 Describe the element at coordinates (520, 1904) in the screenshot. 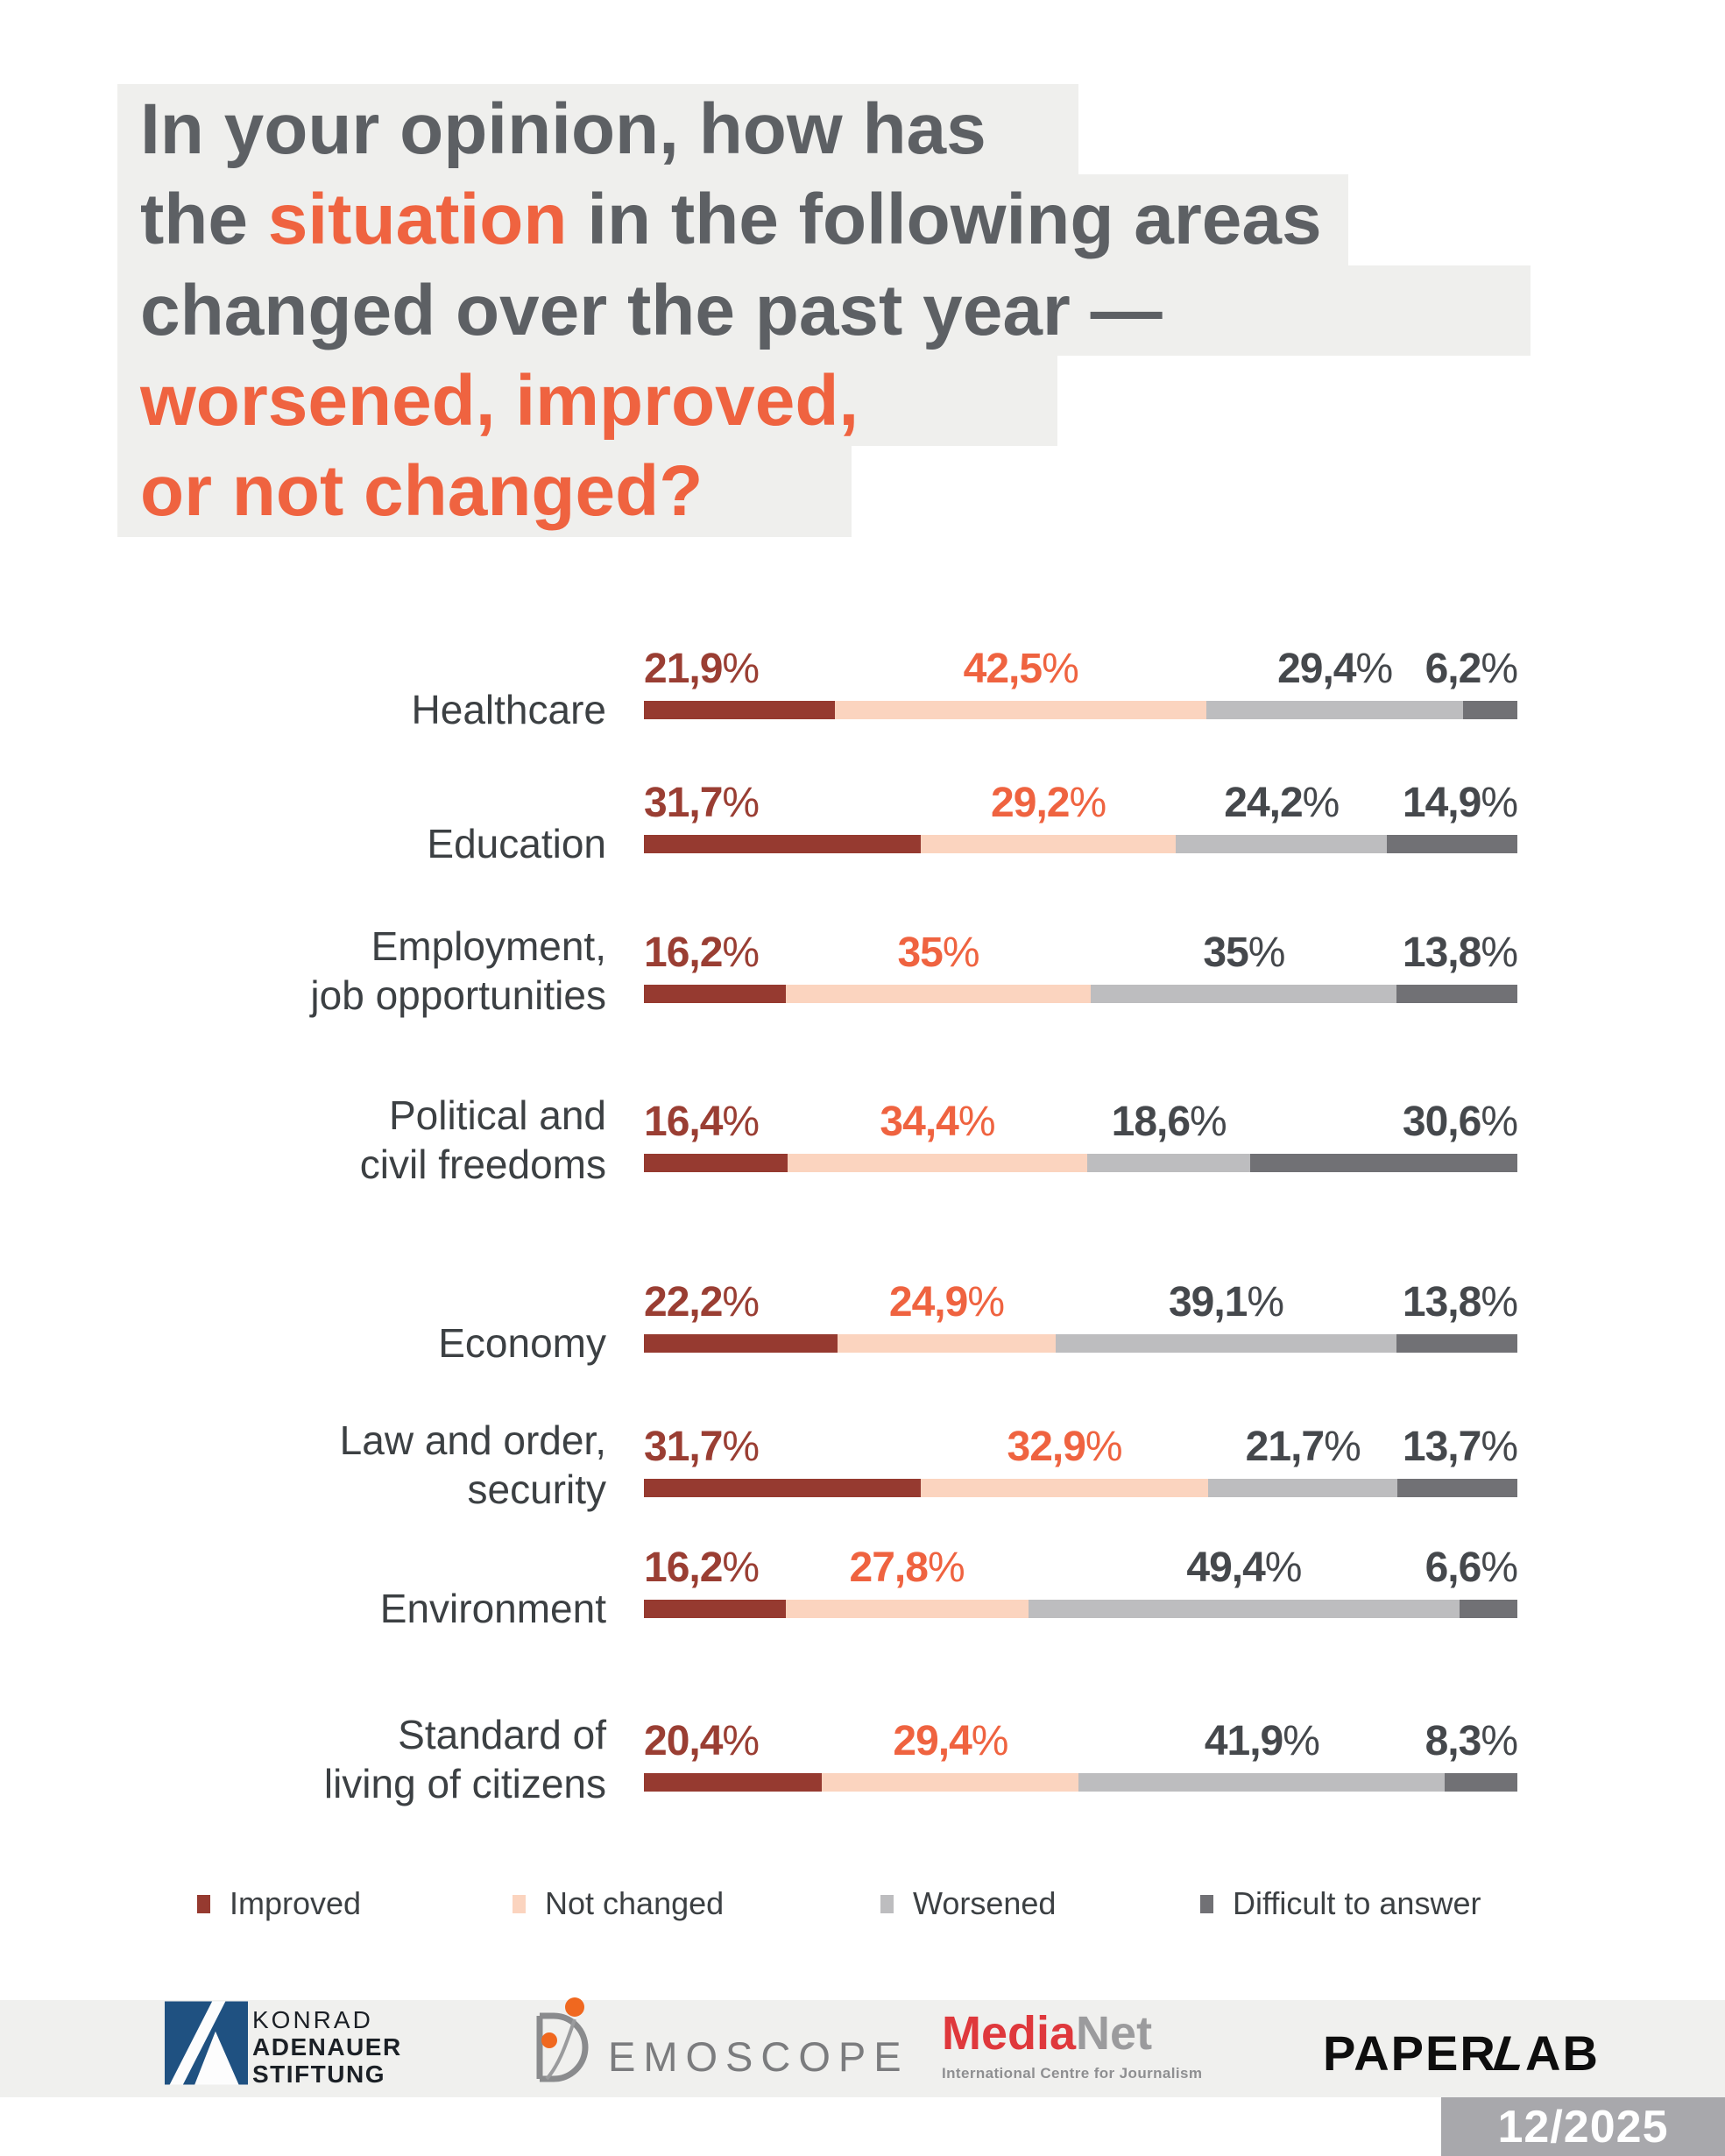

I see `legend-swatch-not-changed` at that location.